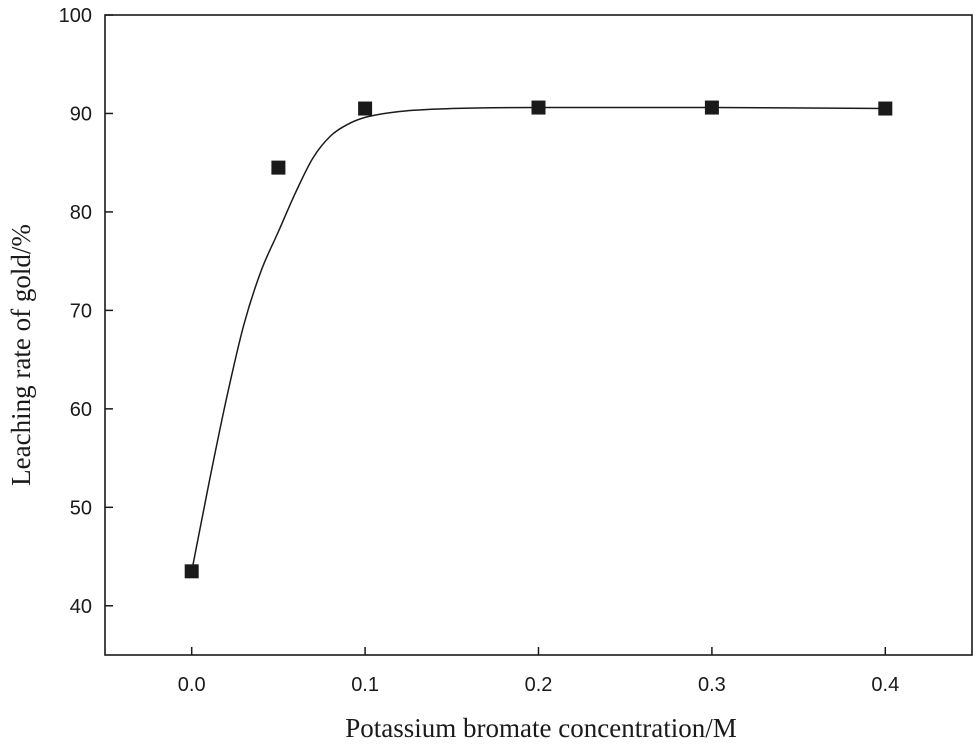 The height and width of the screenshot is (748, 976). What do you see at coordinates (192, 685) in the screenshot?
I see `x-tick-label: 0.0` at bounding box center [192, 685].